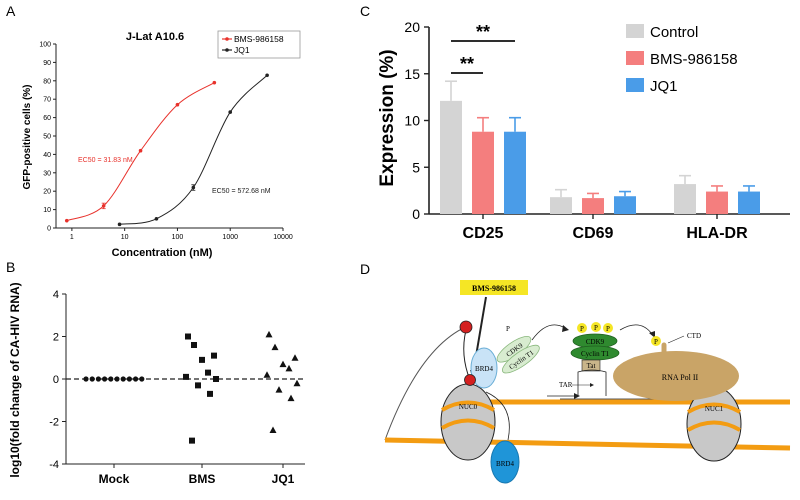  Describe the element at coordinates (54, 465) in the screenshot. I see `chart-b-y-tick-label: -4` at that location.